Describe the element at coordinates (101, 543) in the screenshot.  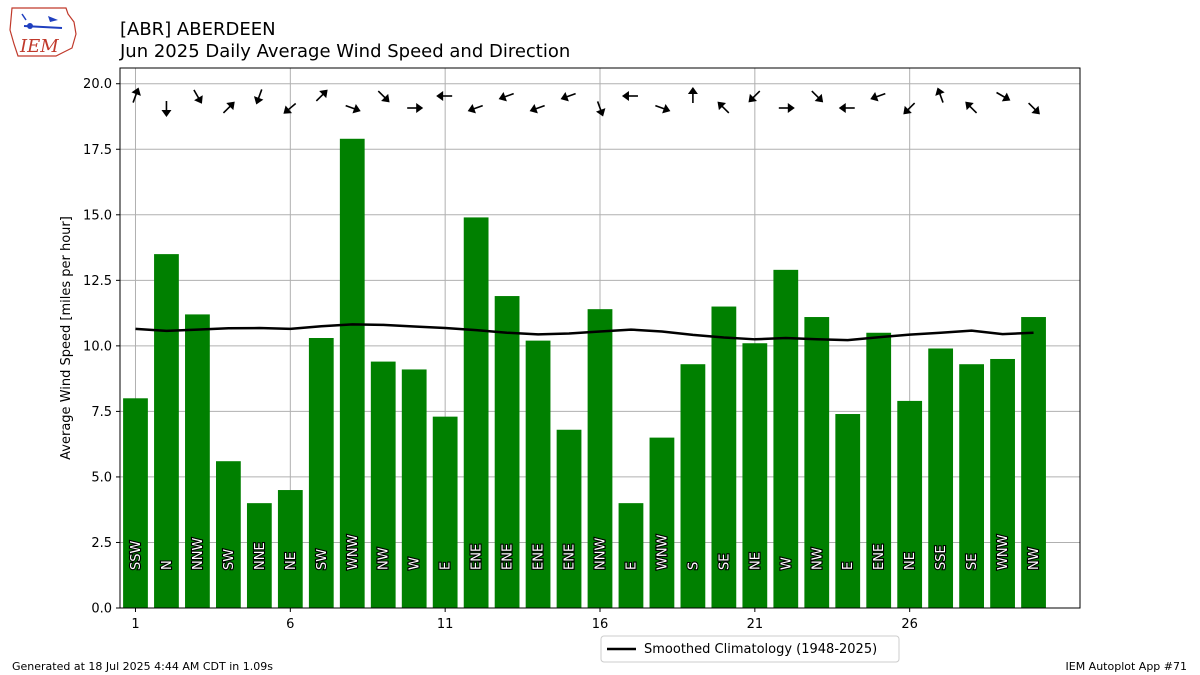
I see `y-tick-label: 2.5` at that location.